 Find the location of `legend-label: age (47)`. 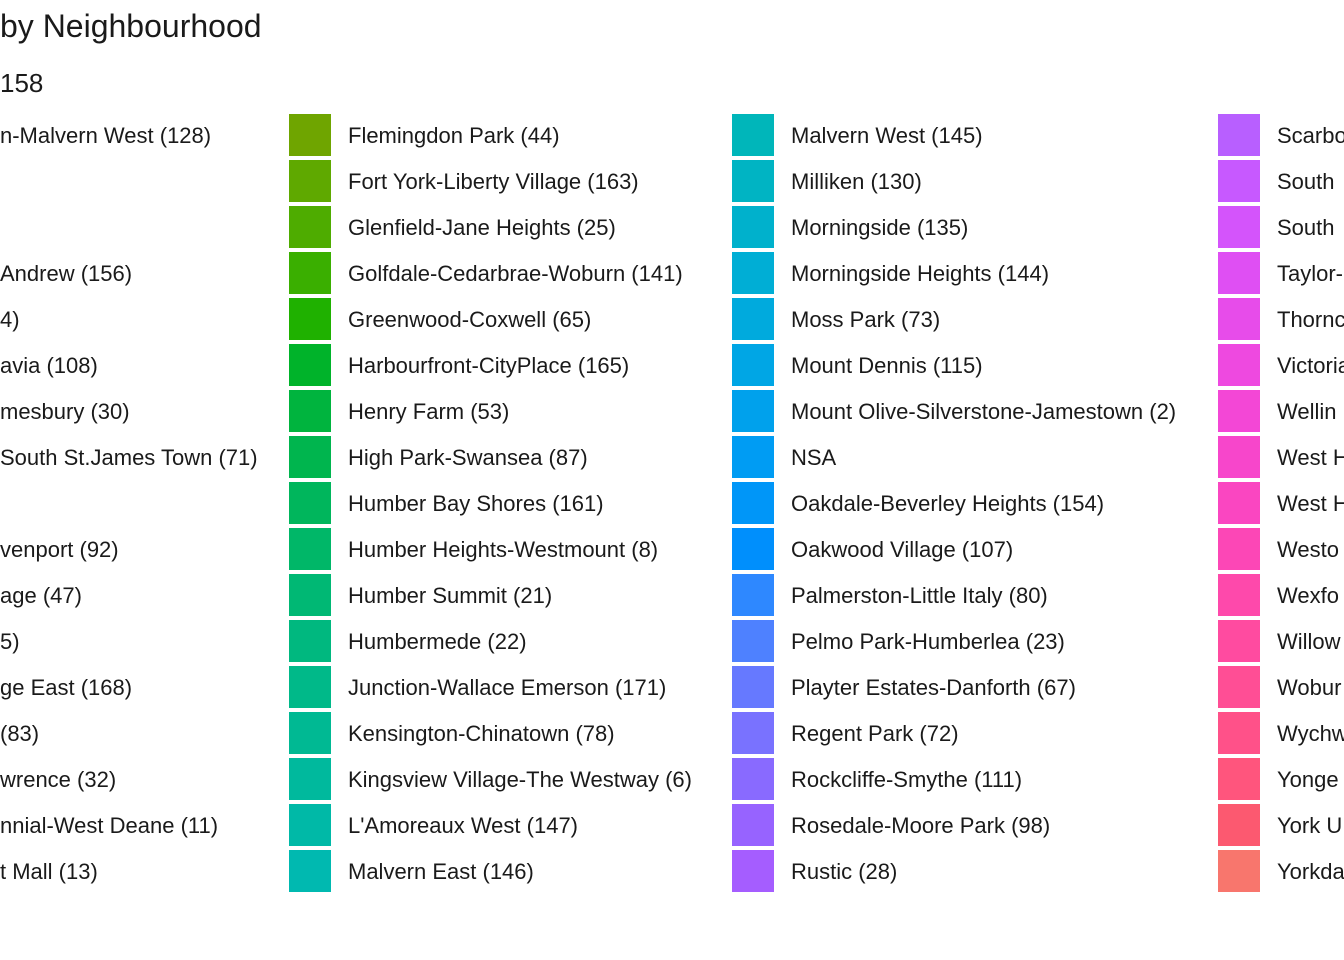

legend-label: age (47) is located at coordinates (41, 595).